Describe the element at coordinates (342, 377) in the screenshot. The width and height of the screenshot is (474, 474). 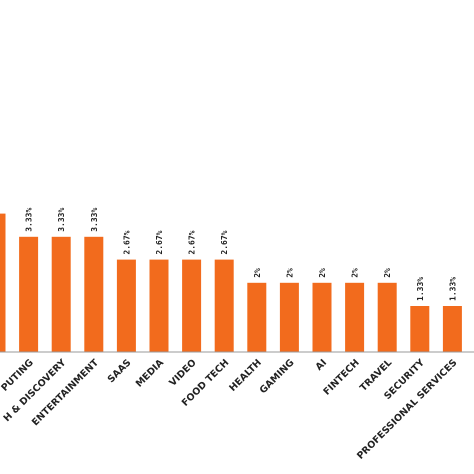
I see `category-label-11: FINTECH` at that location.